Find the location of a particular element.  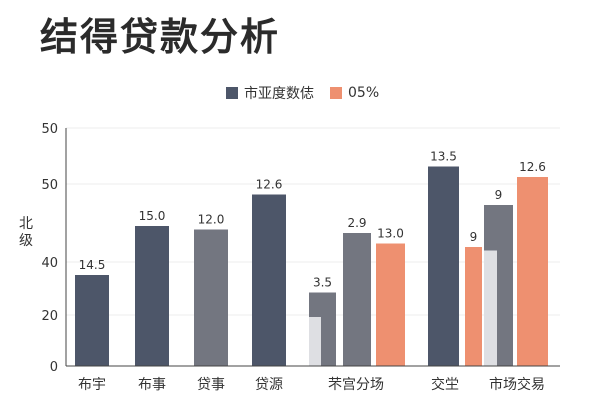

y-tick-label-2: 40 is located at coordinates (49, 263).